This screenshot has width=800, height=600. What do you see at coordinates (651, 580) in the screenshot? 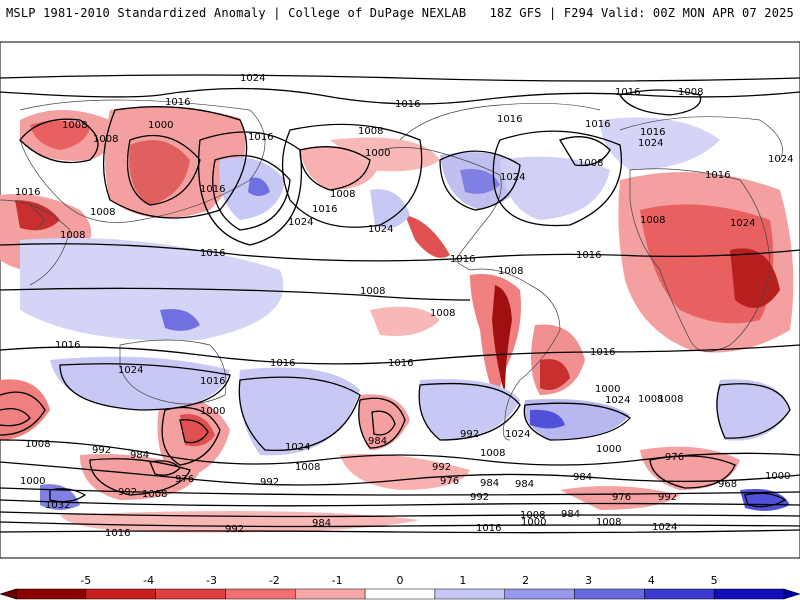
I see `colorbar-tick-label: 4` at bounding box center [651, 580].